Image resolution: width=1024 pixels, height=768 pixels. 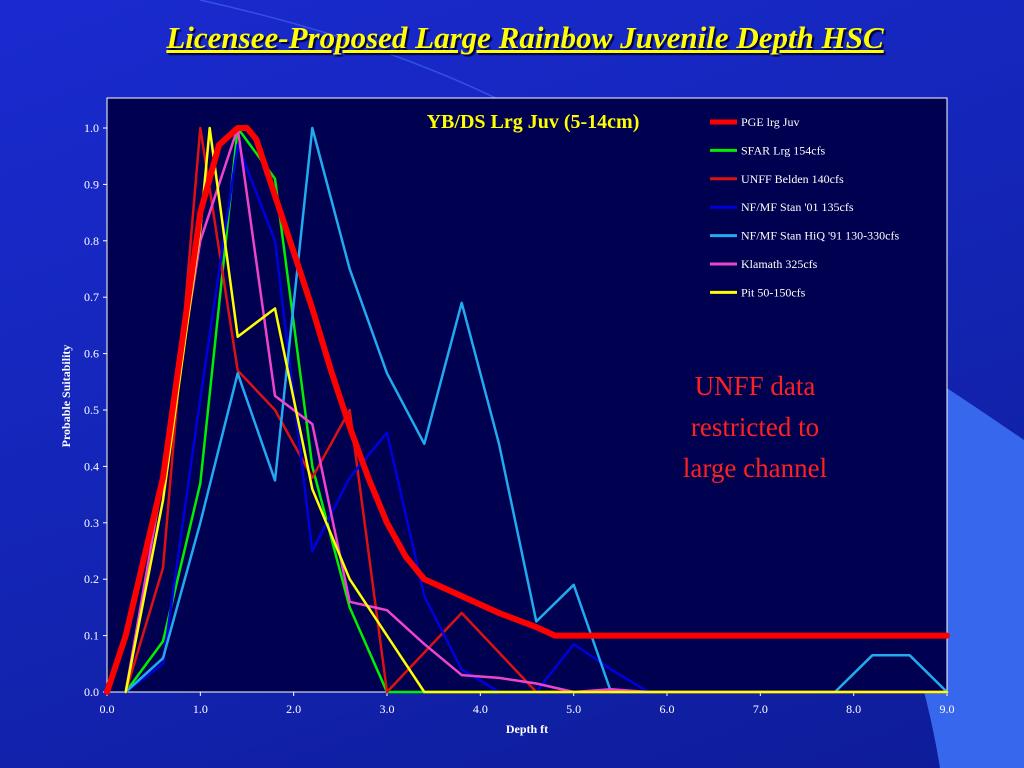 I want to click on note-line-2: restricted to, so click(x=755, y=427).